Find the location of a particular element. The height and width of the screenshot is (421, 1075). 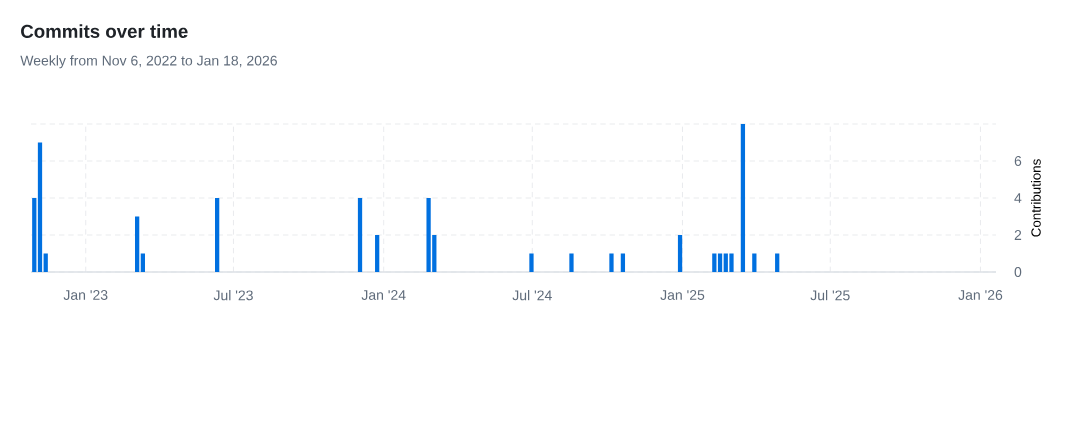

y-tick-label: 6 is located at coordinates (1018, 161).